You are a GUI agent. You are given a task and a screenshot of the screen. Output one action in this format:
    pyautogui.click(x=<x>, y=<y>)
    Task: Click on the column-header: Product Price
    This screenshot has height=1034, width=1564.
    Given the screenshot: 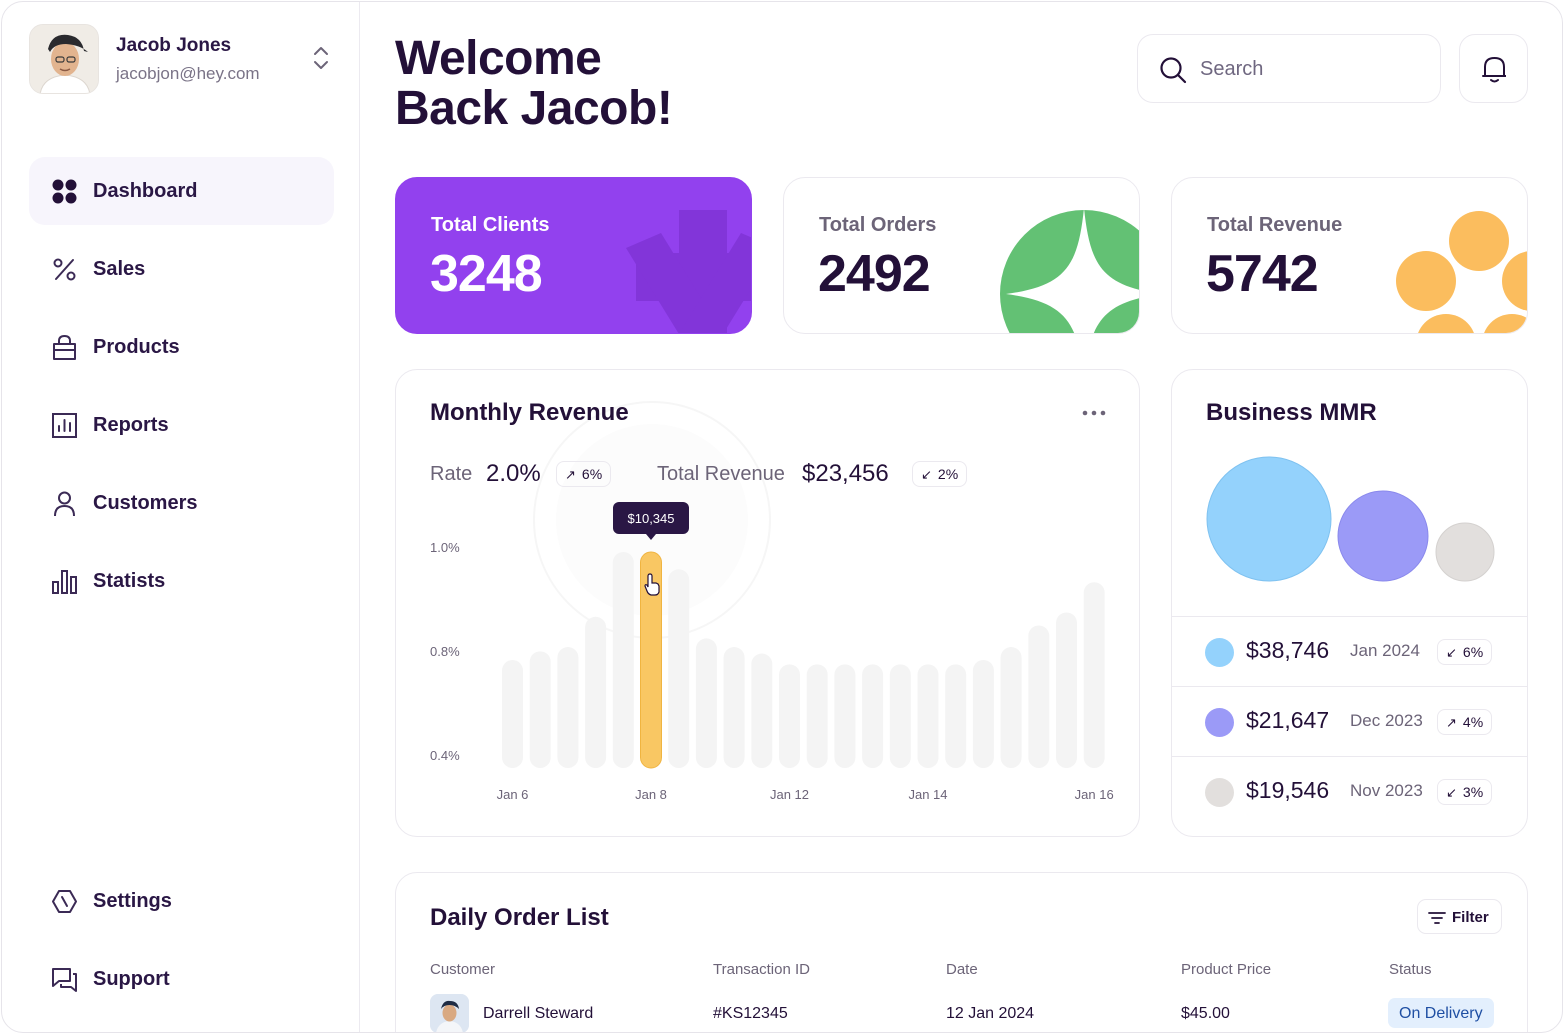 What is the action you would take?
    pyautogui.click(x=1226, y=969)
    